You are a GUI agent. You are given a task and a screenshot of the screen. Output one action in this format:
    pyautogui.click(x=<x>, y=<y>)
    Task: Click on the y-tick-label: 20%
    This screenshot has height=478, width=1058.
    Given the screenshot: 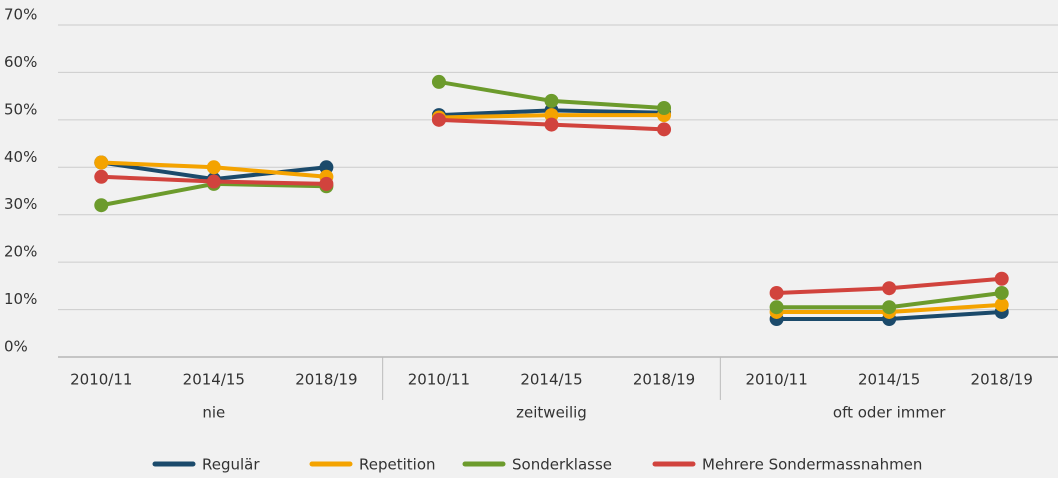 What is the action you would take?
    pyautogui.click(x=20, y=252)
    